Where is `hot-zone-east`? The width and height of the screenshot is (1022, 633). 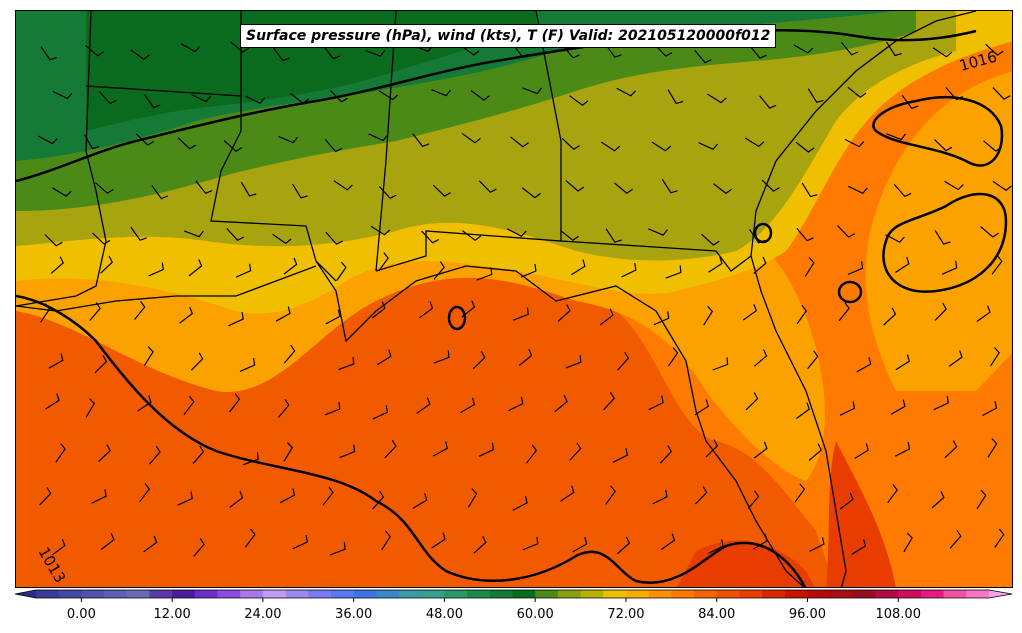
hot-zone-east is located at coordinates (861, 514).